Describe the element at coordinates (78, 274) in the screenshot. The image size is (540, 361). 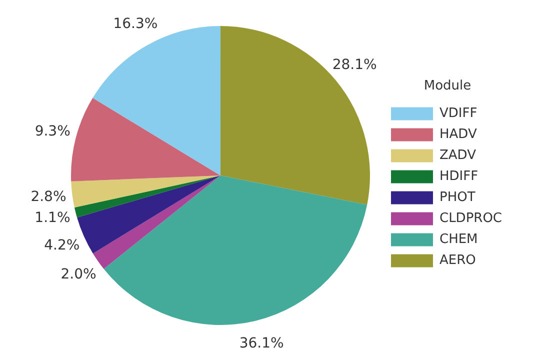
I see `data-label: 2.0%` at that location.